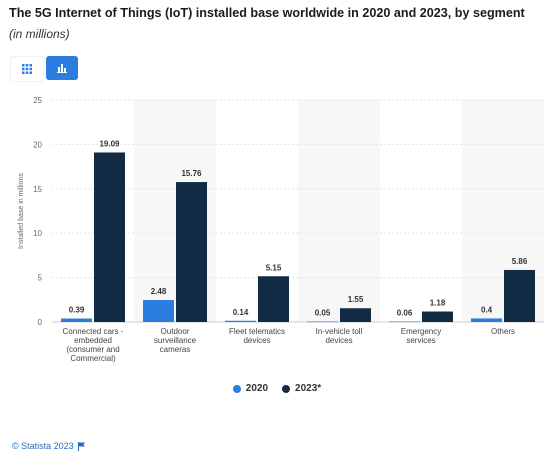 The image size is (554, 461). Describe the element at coordinates (40, 278) in the screenshot. I see `y-tick-label: 5` at that location.